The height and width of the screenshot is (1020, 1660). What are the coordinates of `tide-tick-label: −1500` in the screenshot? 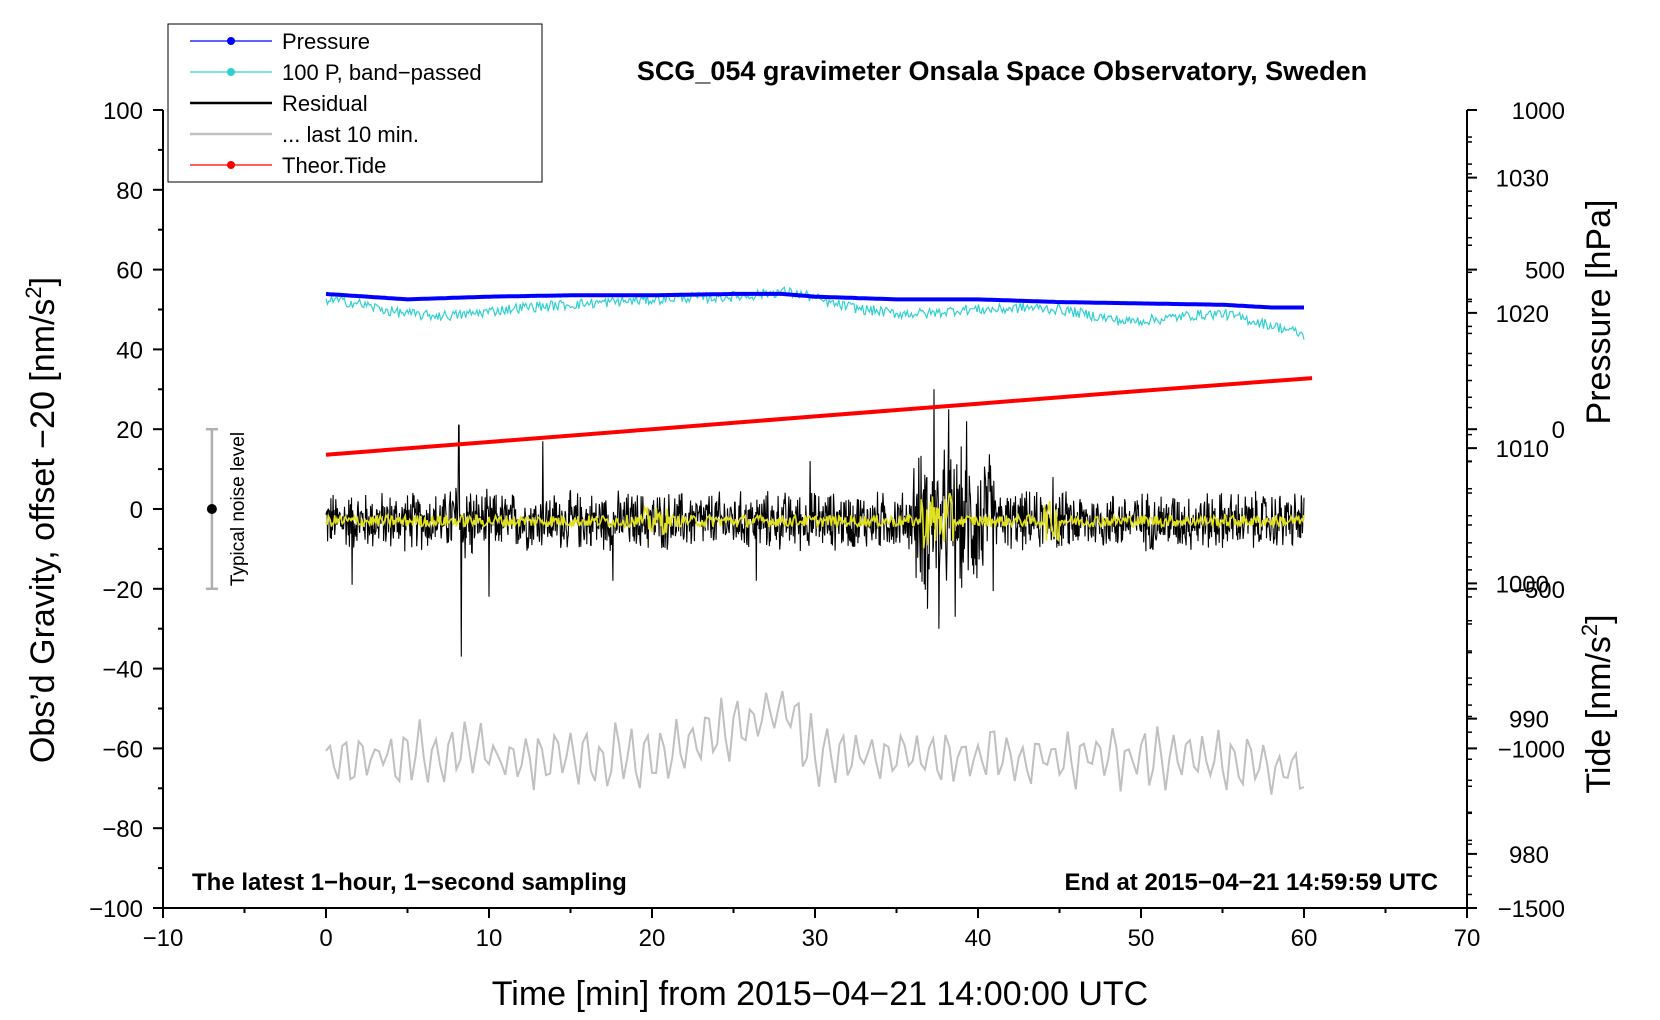 It's located at (1531, 909).